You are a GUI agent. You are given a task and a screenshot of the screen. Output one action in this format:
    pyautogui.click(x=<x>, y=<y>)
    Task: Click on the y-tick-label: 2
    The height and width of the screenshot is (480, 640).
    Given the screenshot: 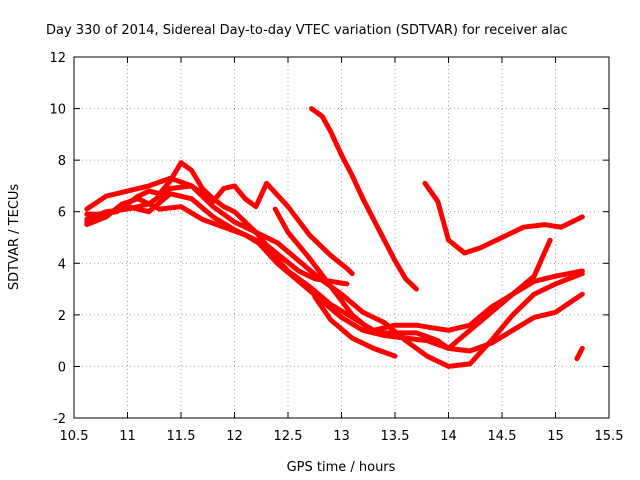 What is the action you would take?
    pyautogui.click(x=62, y=316)
    